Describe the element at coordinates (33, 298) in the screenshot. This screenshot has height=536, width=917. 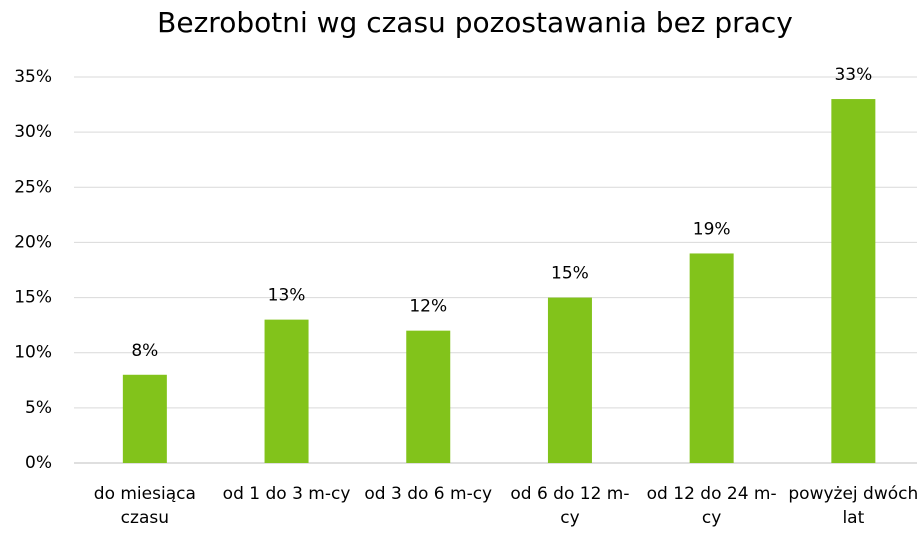
I see `y-tick-label: 15%` at that location.